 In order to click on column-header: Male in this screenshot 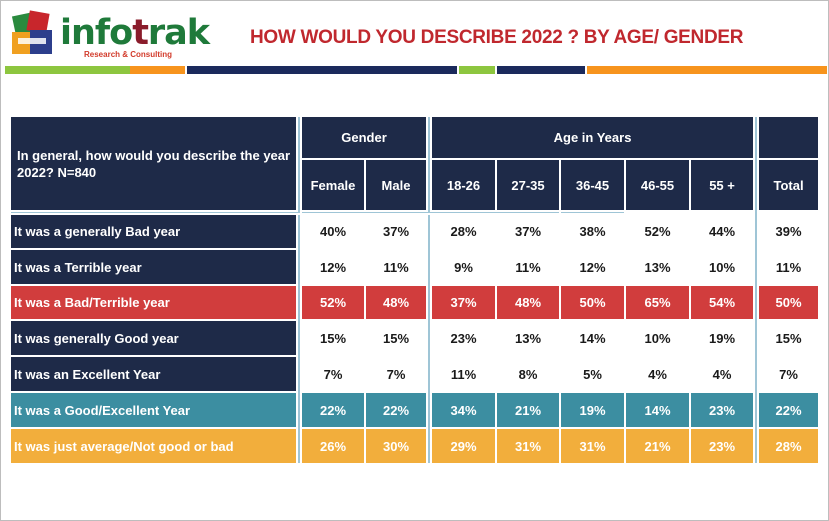, I will do `click(397, 186)`.